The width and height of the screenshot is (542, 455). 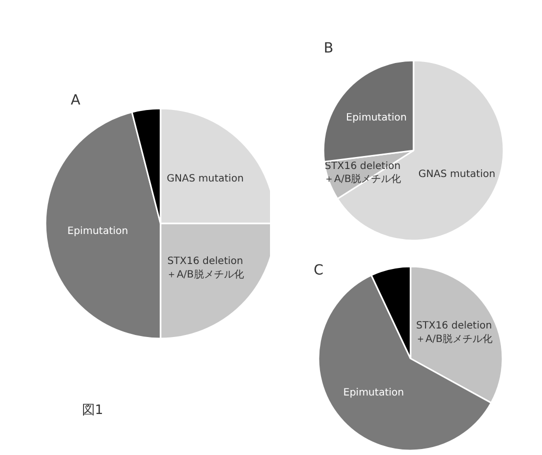 What do you see at coordinates (319, 270) in the screenshot?
I see `chart-title: C` at bounding box center [319, 270].